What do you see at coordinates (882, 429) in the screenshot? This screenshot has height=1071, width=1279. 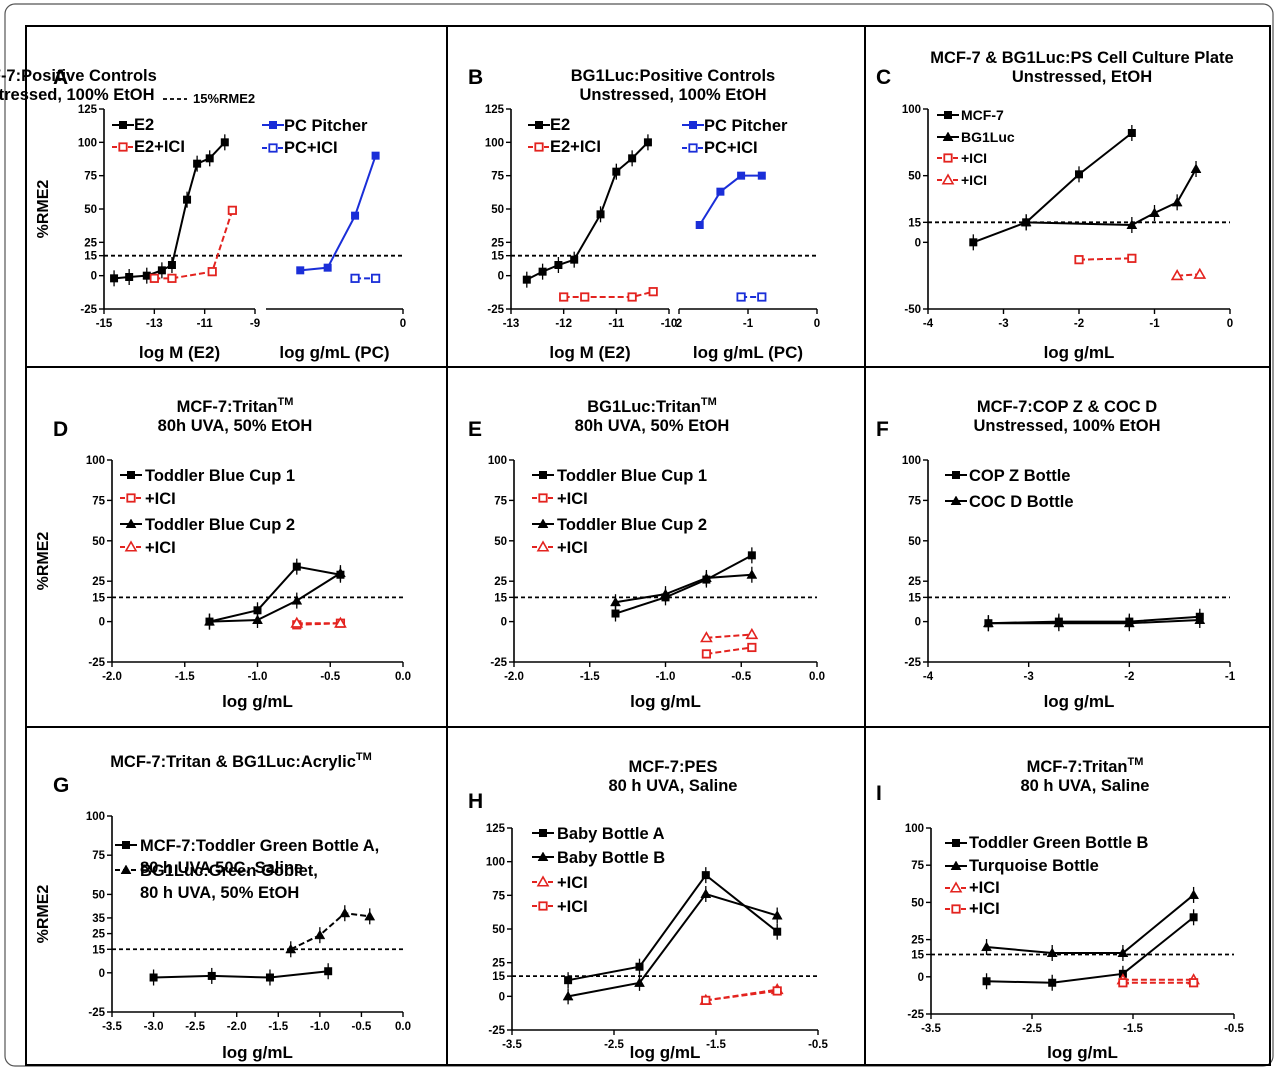 I see `panel-letter-f: F` at bounding box center [882, 429].